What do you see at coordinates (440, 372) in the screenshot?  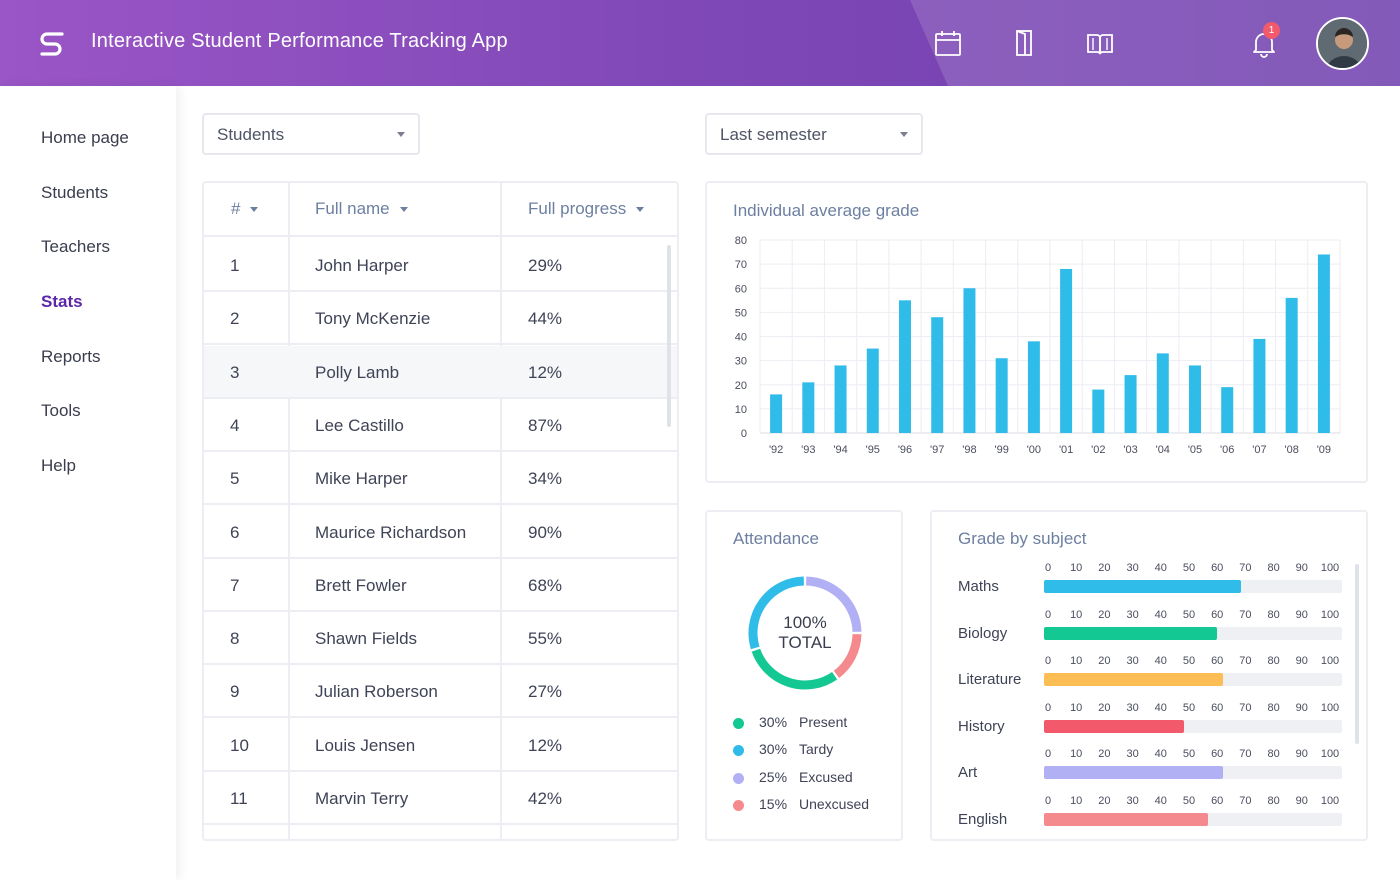 I see `table-row: 3 Polly Lamb 12%` at bounding box center [440, 372].